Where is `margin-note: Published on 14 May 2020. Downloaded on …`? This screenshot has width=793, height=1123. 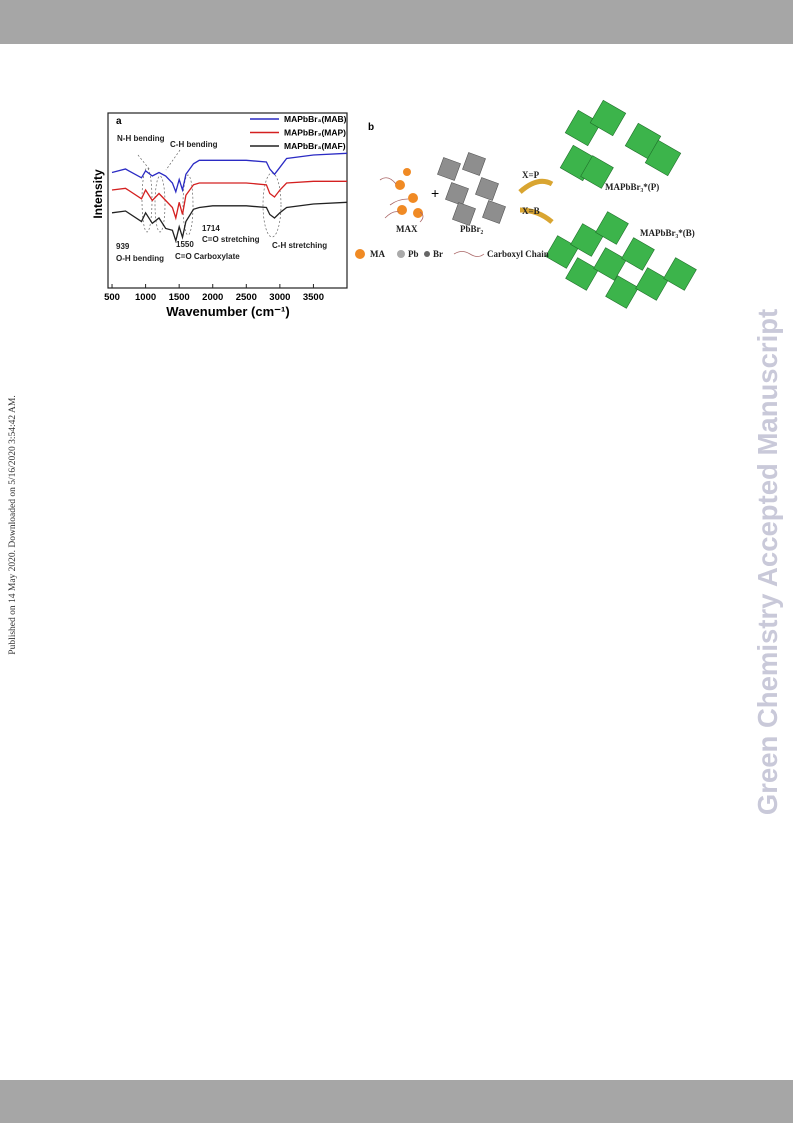
margin-note: Published on 14 May 2020. Downloaded on … is located at coordinates (13, 524).